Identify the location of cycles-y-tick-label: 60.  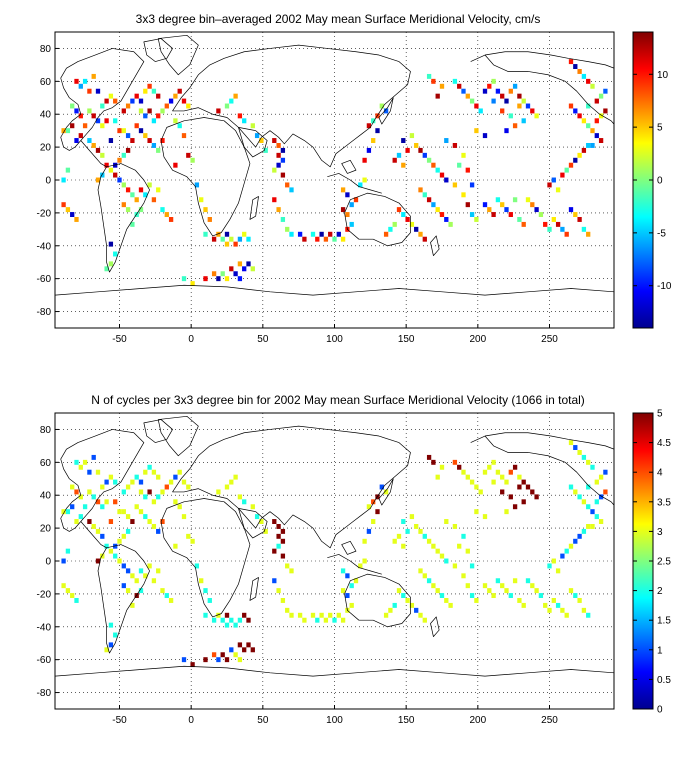
(46, 463).